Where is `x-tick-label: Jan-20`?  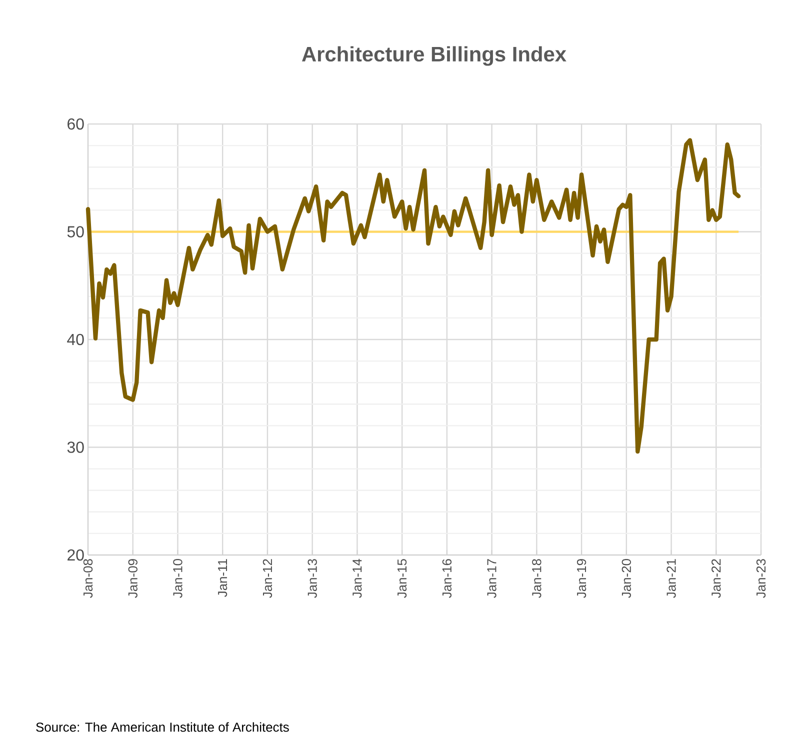 x-tick-label: Jan-20 is located at coordinates (626, 578).